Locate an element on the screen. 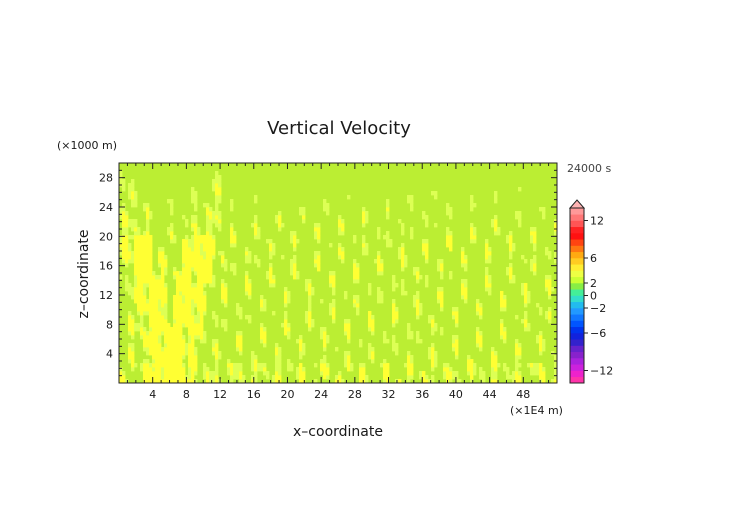 This screenshot has height=532, width=752. x-tick-label: 12 is located at coordinates (220, 394).